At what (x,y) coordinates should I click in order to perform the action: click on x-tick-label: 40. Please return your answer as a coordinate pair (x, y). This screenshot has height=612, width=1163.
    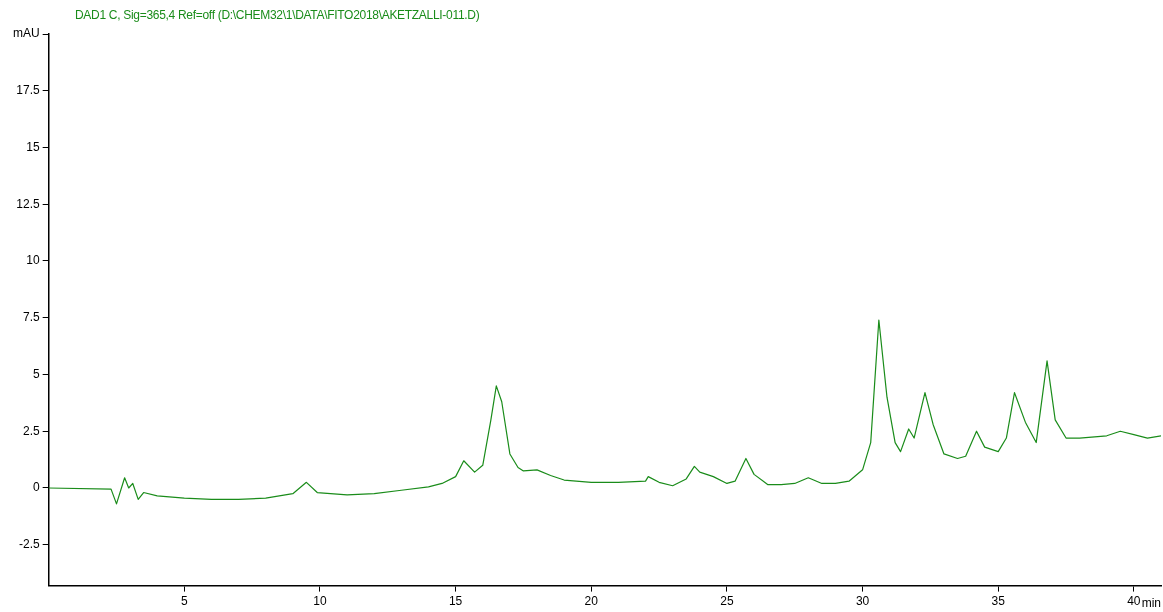
    Looking at the image, I should click on (1134, 601).